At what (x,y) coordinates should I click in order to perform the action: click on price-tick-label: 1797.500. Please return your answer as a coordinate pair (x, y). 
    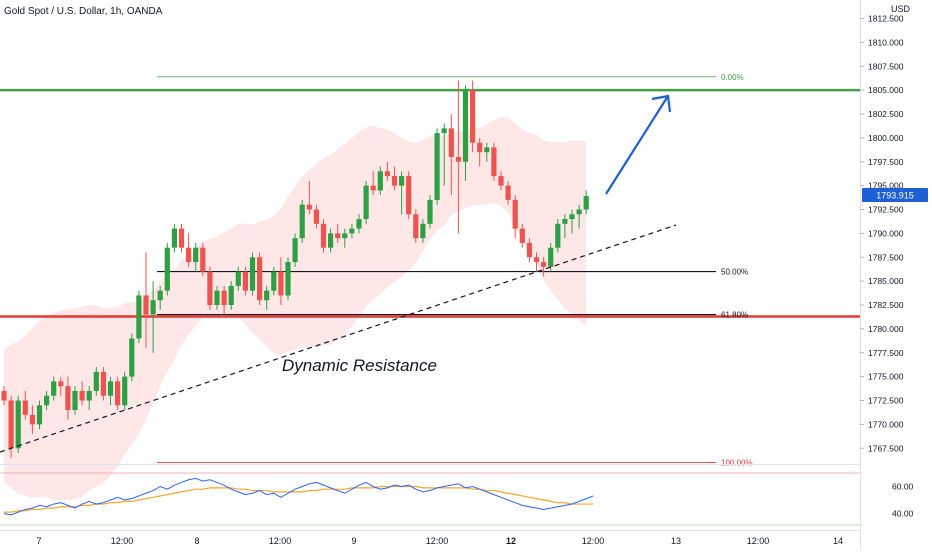
    Looking at the image, I should click on (886, 162).